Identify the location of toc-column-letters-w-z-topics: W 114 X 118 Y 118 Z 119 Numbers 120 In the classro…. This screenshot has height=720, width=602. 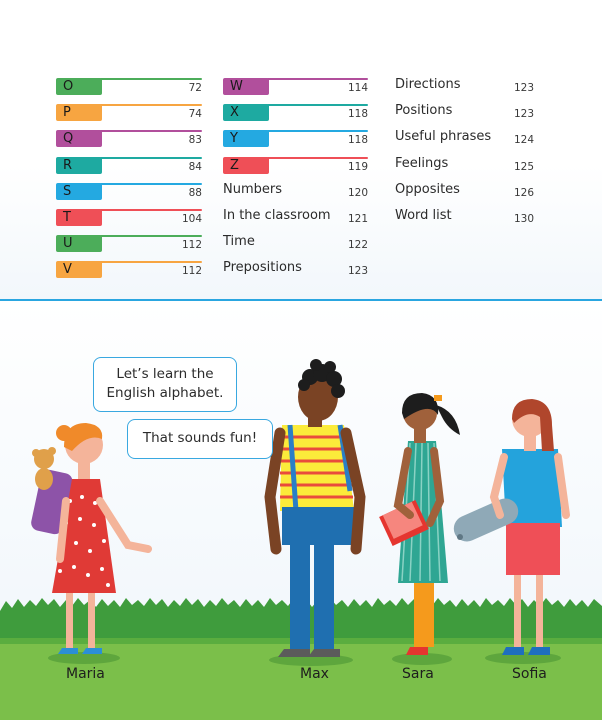
(295, 180).